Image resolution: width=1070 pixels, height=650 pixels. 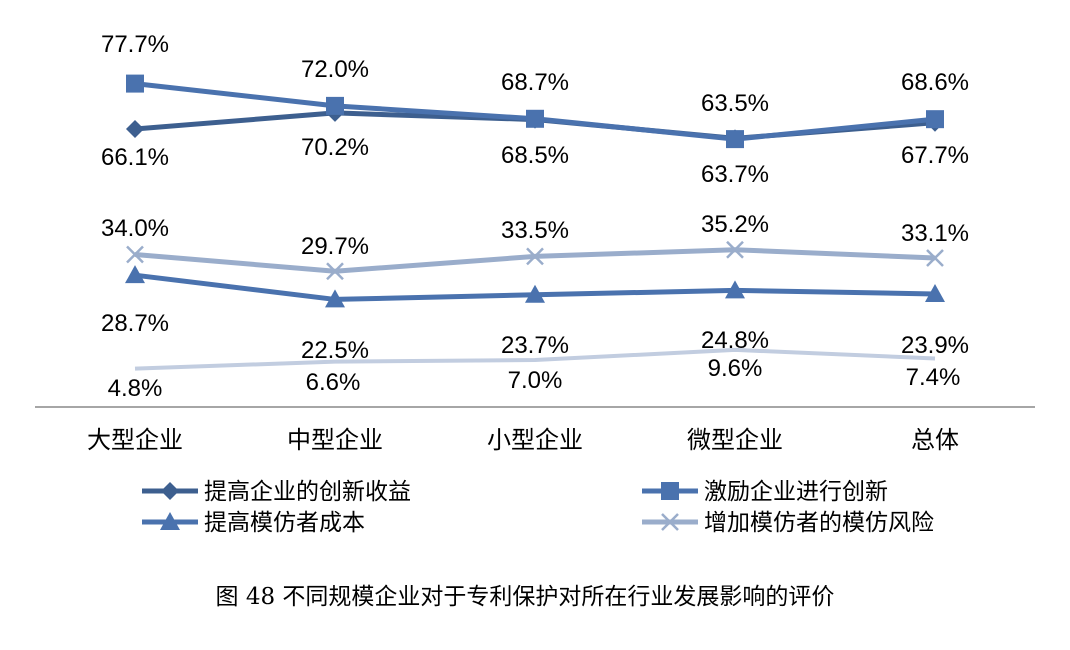 What do you see at coordinates (735, 440) in the screenshot?
I see `x-tick-label: 微型企业` at bounding box center [735, 440].